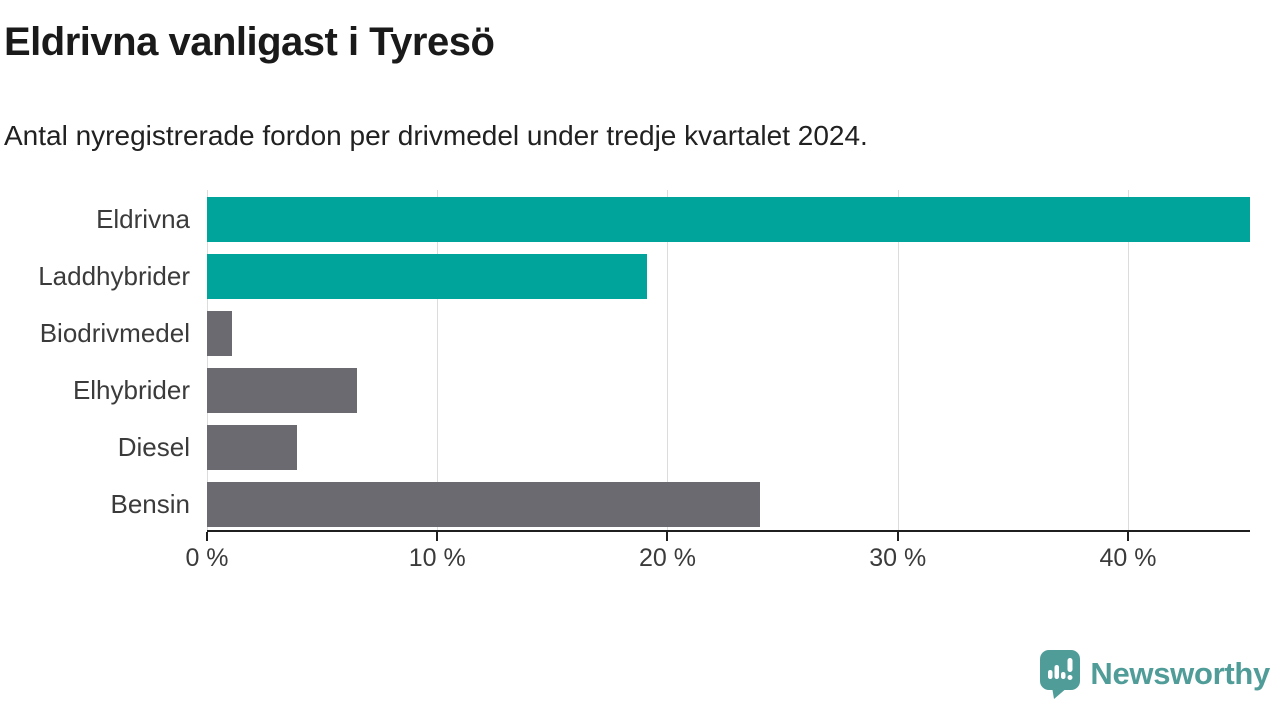 Image resolution: width=1280 pixels, height=720 pixels. What do you see at coordinates (483, 504) in the screenshot?
I see `bar-bensin` at bounding box center [483, 504].